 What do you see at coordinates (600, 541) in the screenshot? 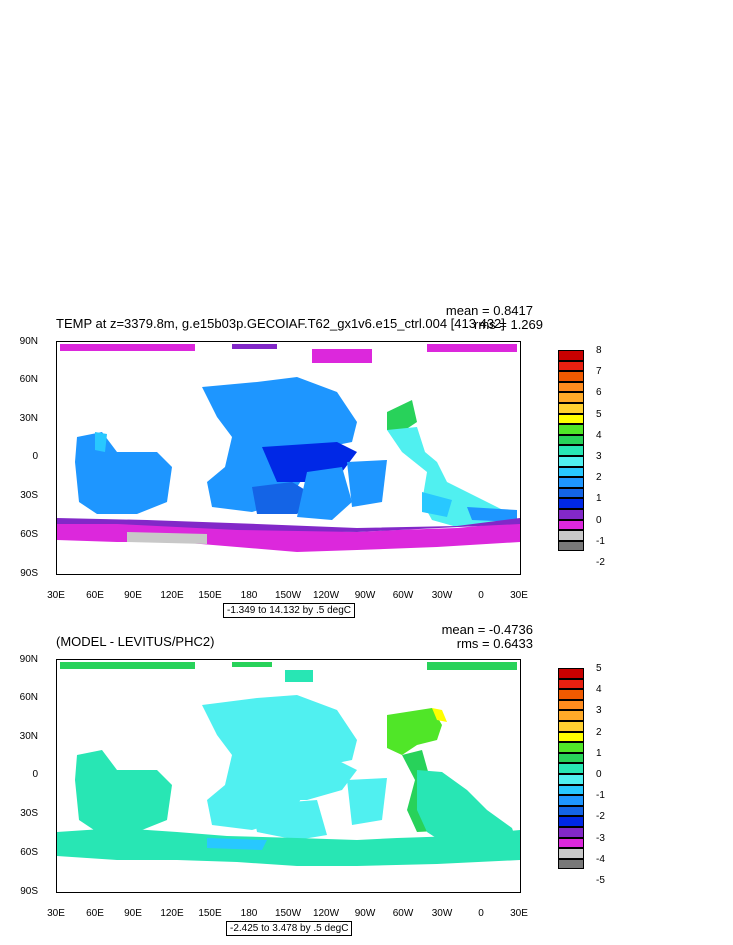
I see `colorbar-label: -1` at bounding box center [600, 541].